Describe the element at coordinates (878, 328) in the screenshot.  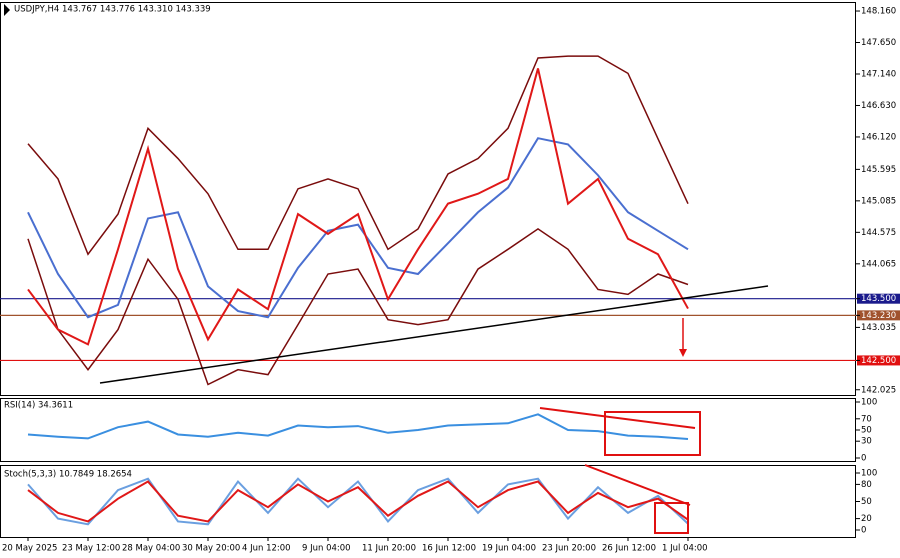
I see `y-tick-label: 143.035` at that location.